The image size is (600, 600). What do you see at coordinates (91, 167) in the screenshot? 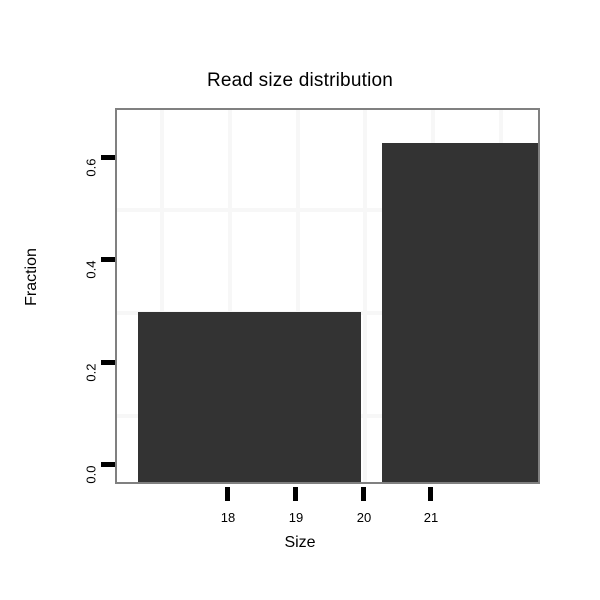
I see `y-tick-label: 0.6` at bounding box center [91, 167].